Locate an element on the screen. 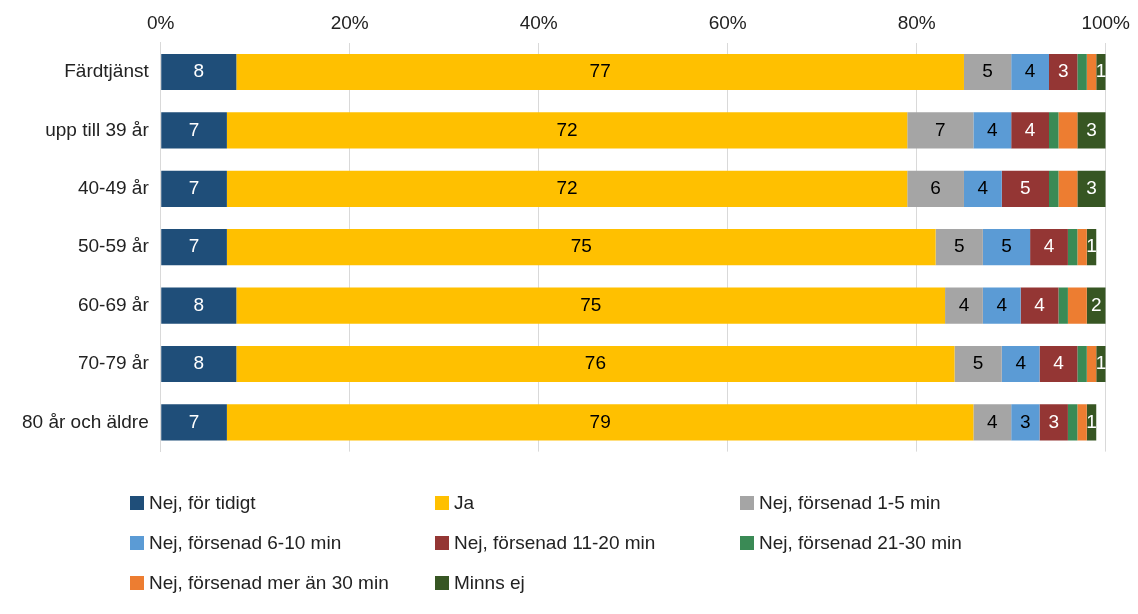 Image resolution: width=1138 pixels, height=614 pixels. data-label: 77 is located at coordinates (600, 71).